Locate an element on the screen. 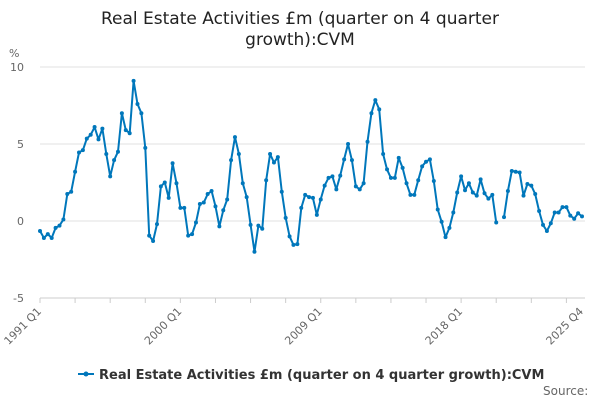 Image resolution: width=600 pixels, height=400 pixels. y-tick-label: 0 is located at coordinates (20, 221).